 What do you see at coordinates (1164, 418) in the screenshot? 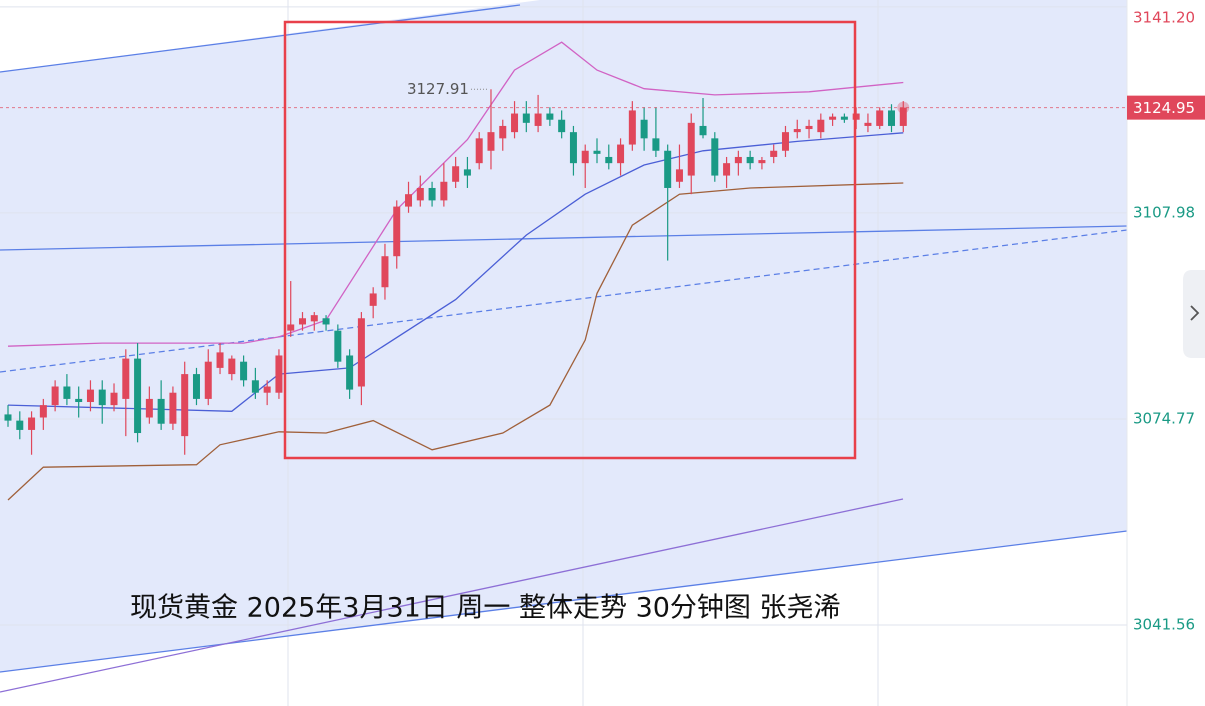
I see `y-tick-label: 3074.77` at bounding box center [1164, 418].